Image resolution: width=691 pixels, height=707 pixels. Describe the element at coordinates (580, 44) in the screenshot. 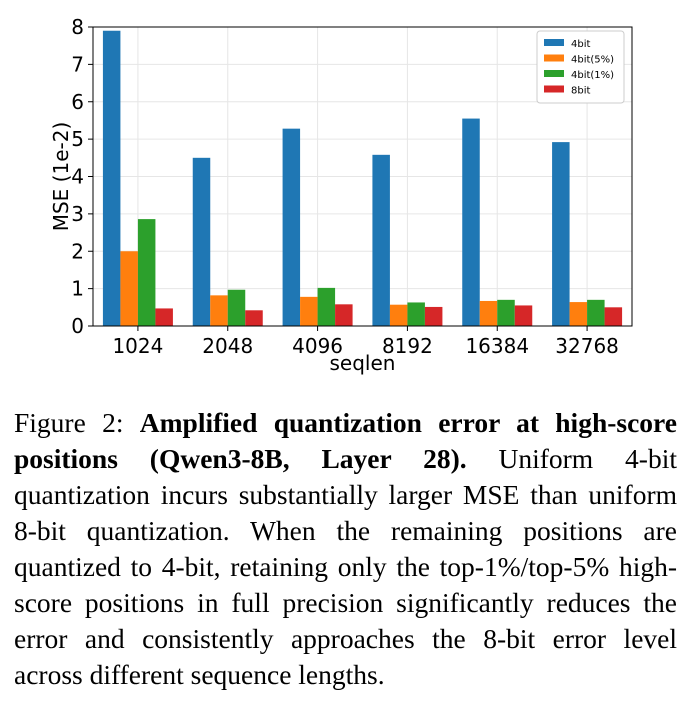

I see `legend-label: 4bit` at that location.